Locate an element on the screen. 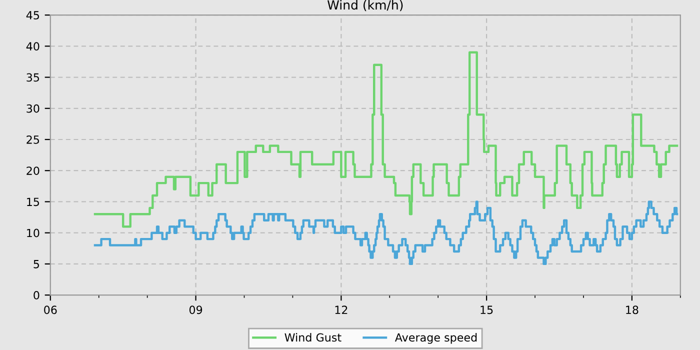 The width and height of the screenshot is (700, 350). y-tick-label: 10 is located at coordinates (33, 233).